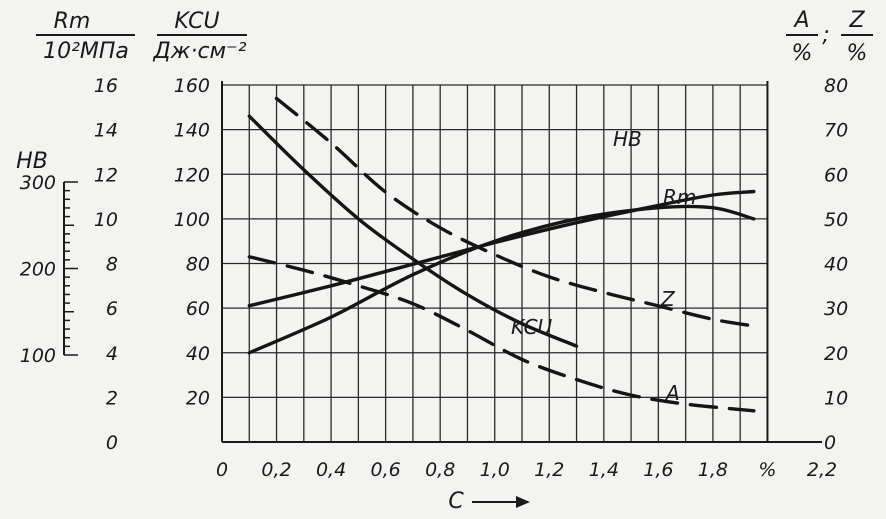 The image size is (886, 519). I want to click on x-tick-label: 0,6, so click(386, 470).